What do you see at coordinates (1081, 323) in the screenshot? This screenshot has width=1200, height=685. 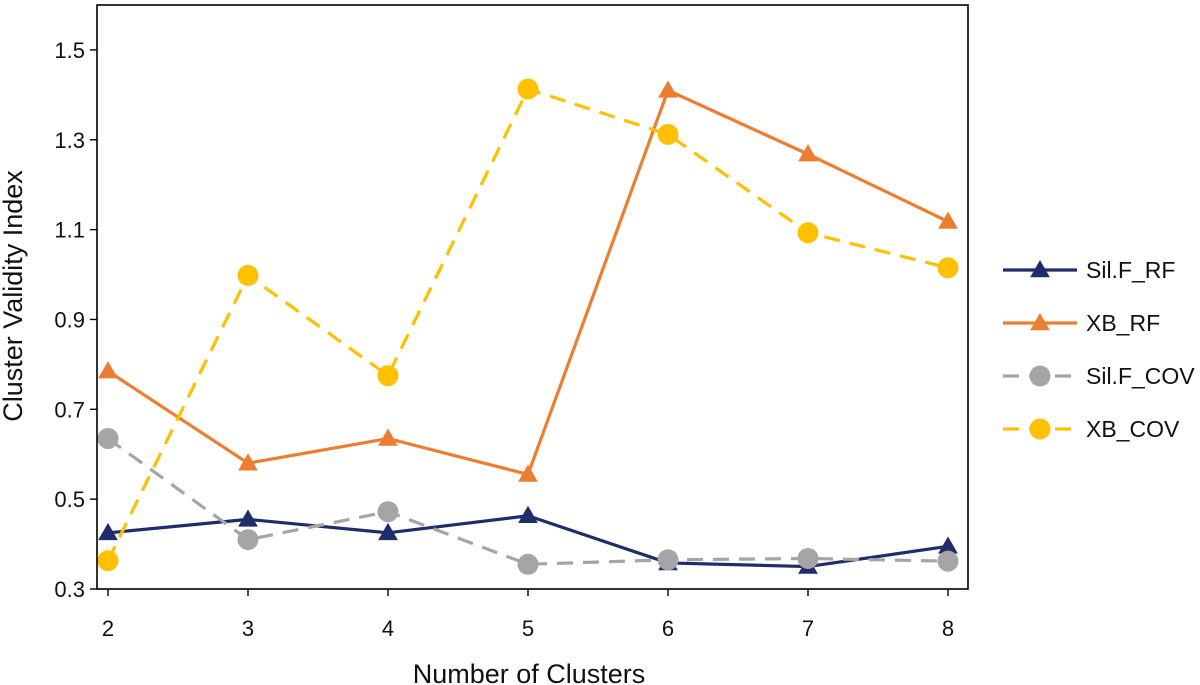 I see `legend-item-xb-rf: XB_RF` at bounding box center [1081, 323].